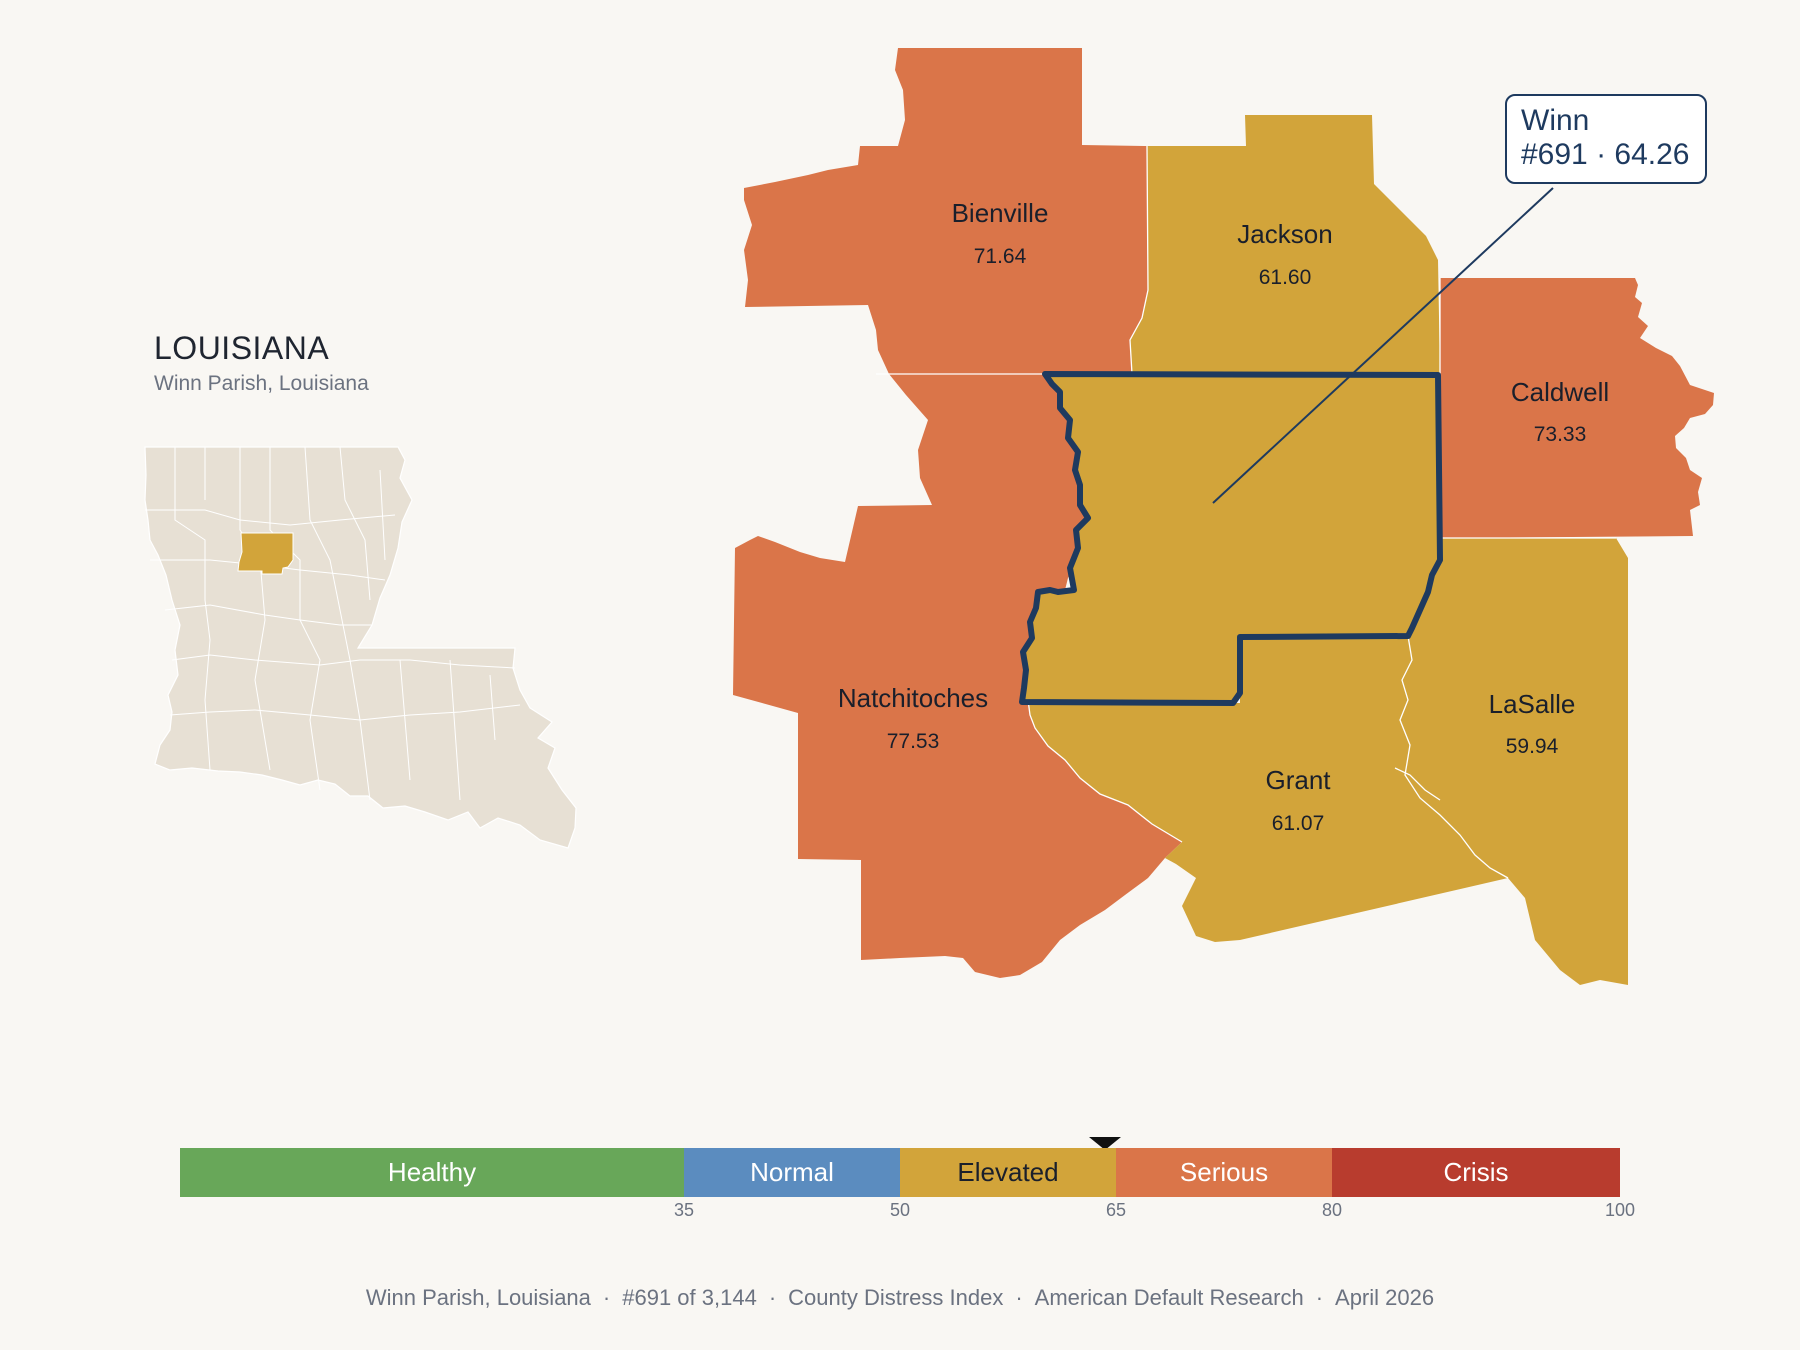 This screenshot has width=1800, height=1350. Describe the element at coordinates (1169, 1297) in the screenshot. I see `footer-publisher: American Default Research` at that location.